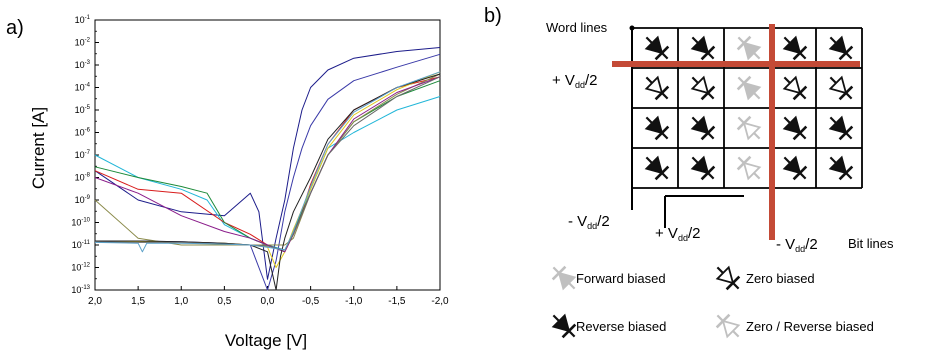 The image size is (932, 353). I want to click on y-tick-label: 10⁻⁸, so click(83, 178).